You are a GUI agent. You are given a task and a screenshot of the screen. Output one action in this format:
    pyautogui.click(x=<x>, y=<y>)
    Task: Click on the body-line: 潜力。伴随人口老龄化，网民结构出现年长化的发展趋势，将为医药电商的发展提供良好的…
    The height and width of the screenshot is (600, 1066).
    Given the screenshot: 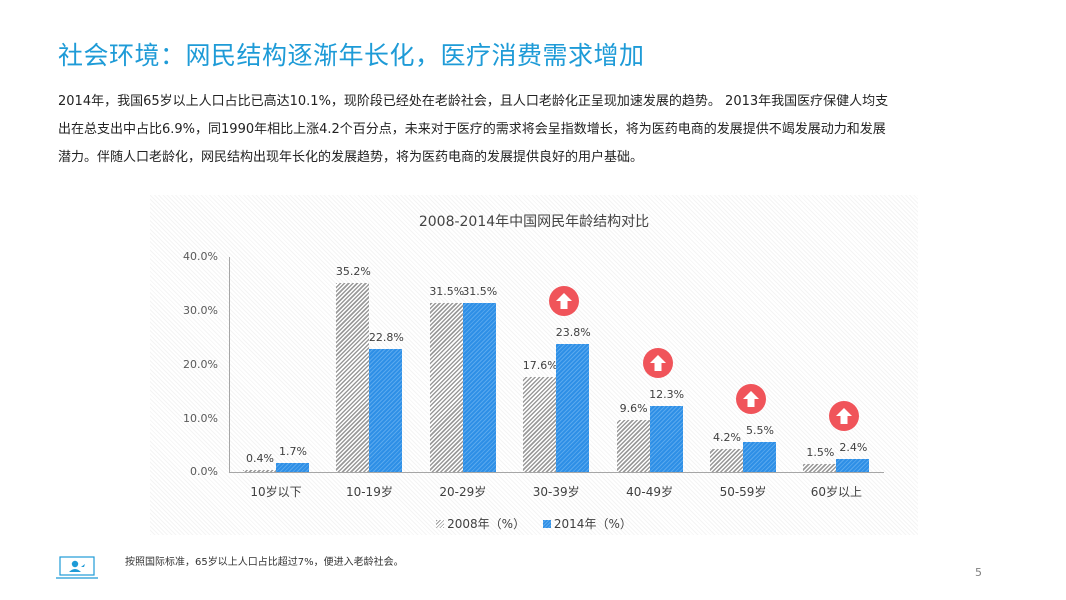 What is the action you would take?
    pyautogui.click(x=351, y=157)
    